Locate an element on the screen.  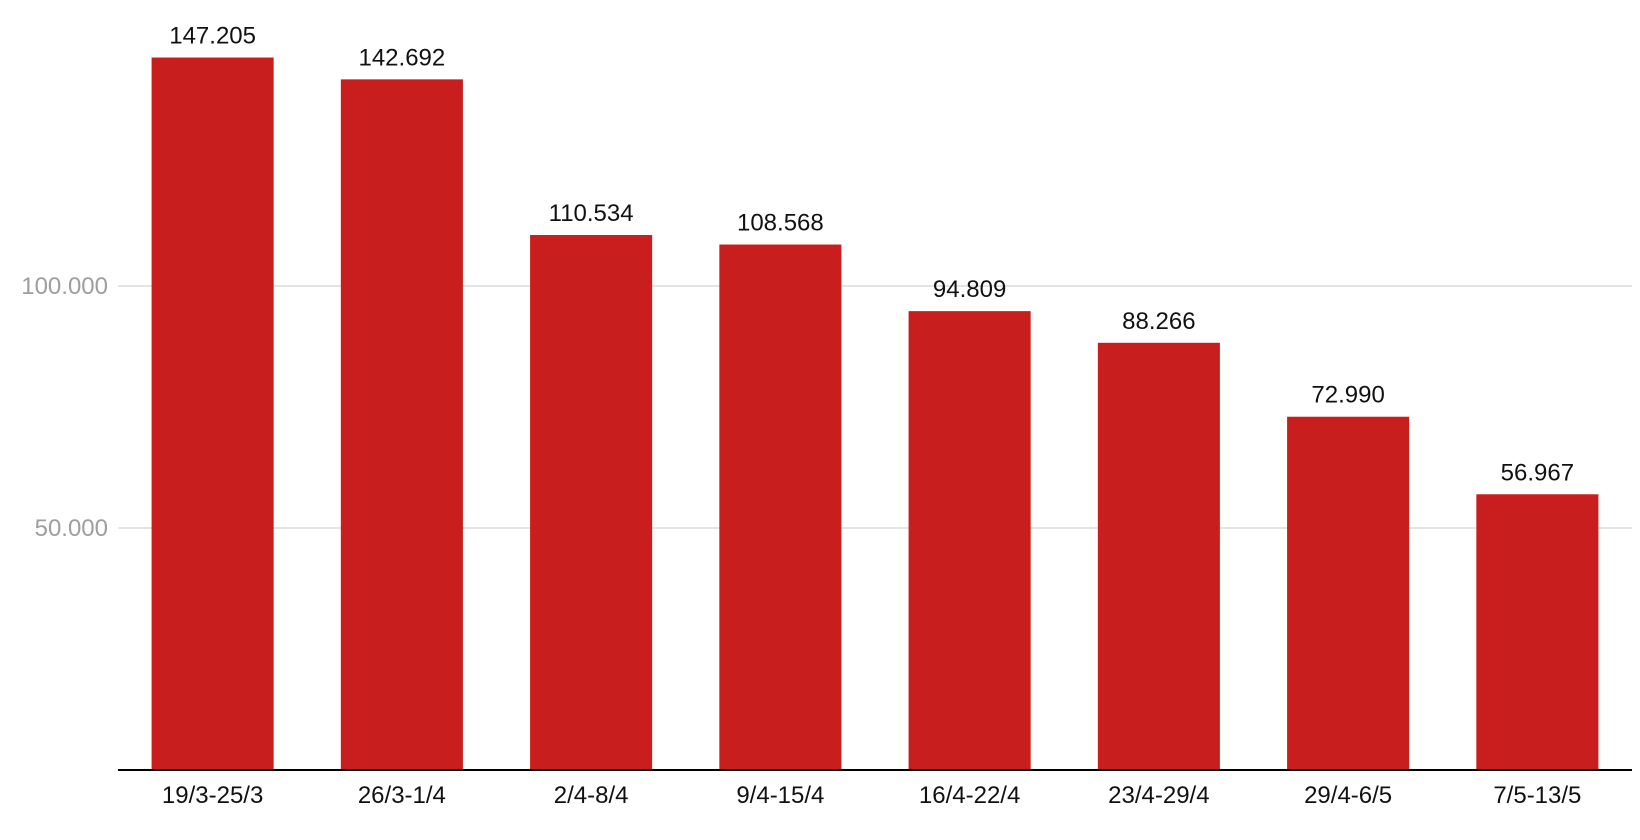
data-label: 147.205 is located at coordinates (212, 36).